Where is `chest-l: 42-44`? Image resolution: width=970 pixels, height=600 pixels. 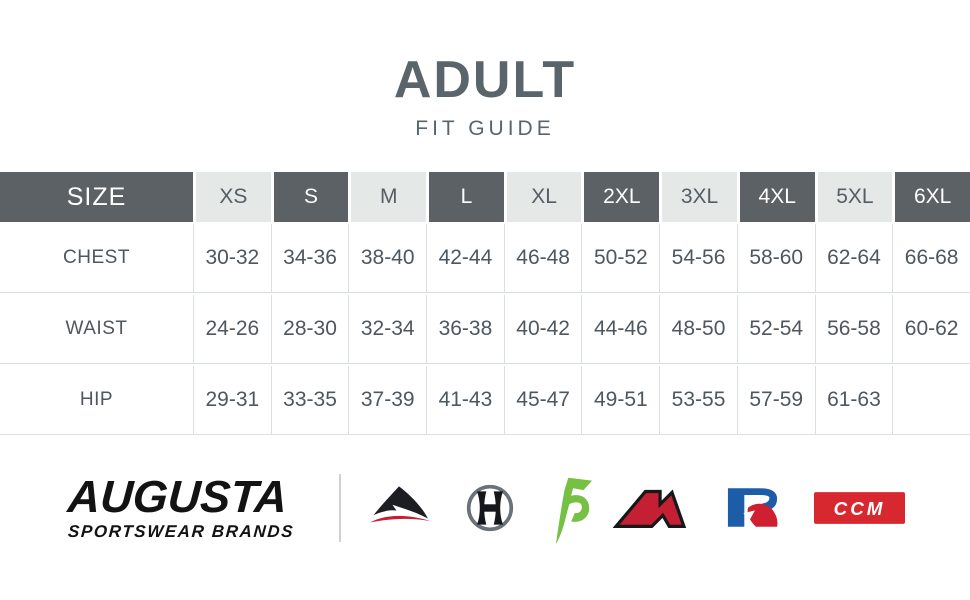 chest-l: 42-44 is located at coordinates (465, 258).